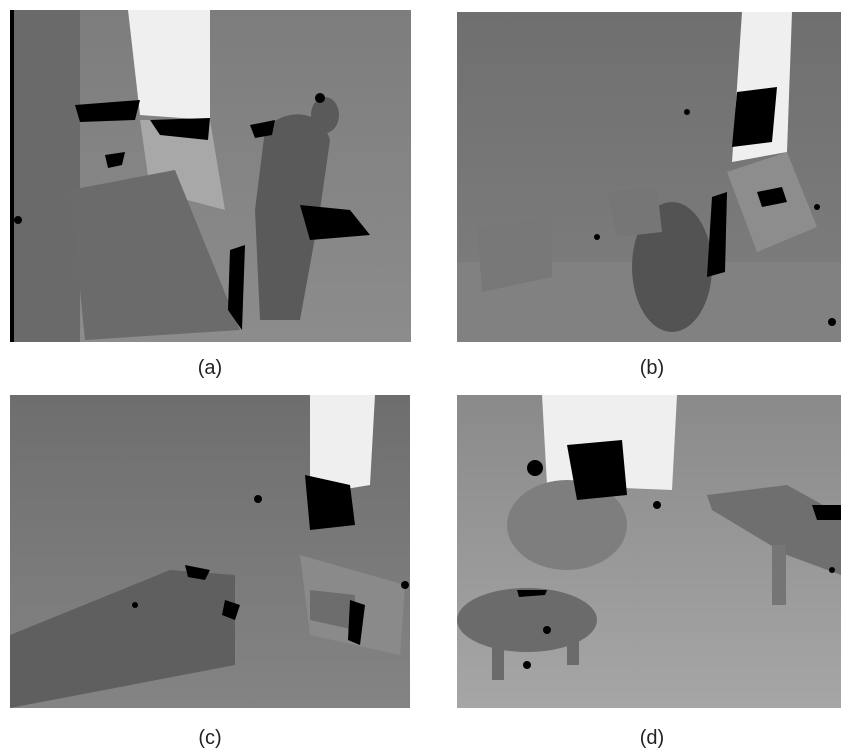  I want to click on table-top, so click(774, 530).